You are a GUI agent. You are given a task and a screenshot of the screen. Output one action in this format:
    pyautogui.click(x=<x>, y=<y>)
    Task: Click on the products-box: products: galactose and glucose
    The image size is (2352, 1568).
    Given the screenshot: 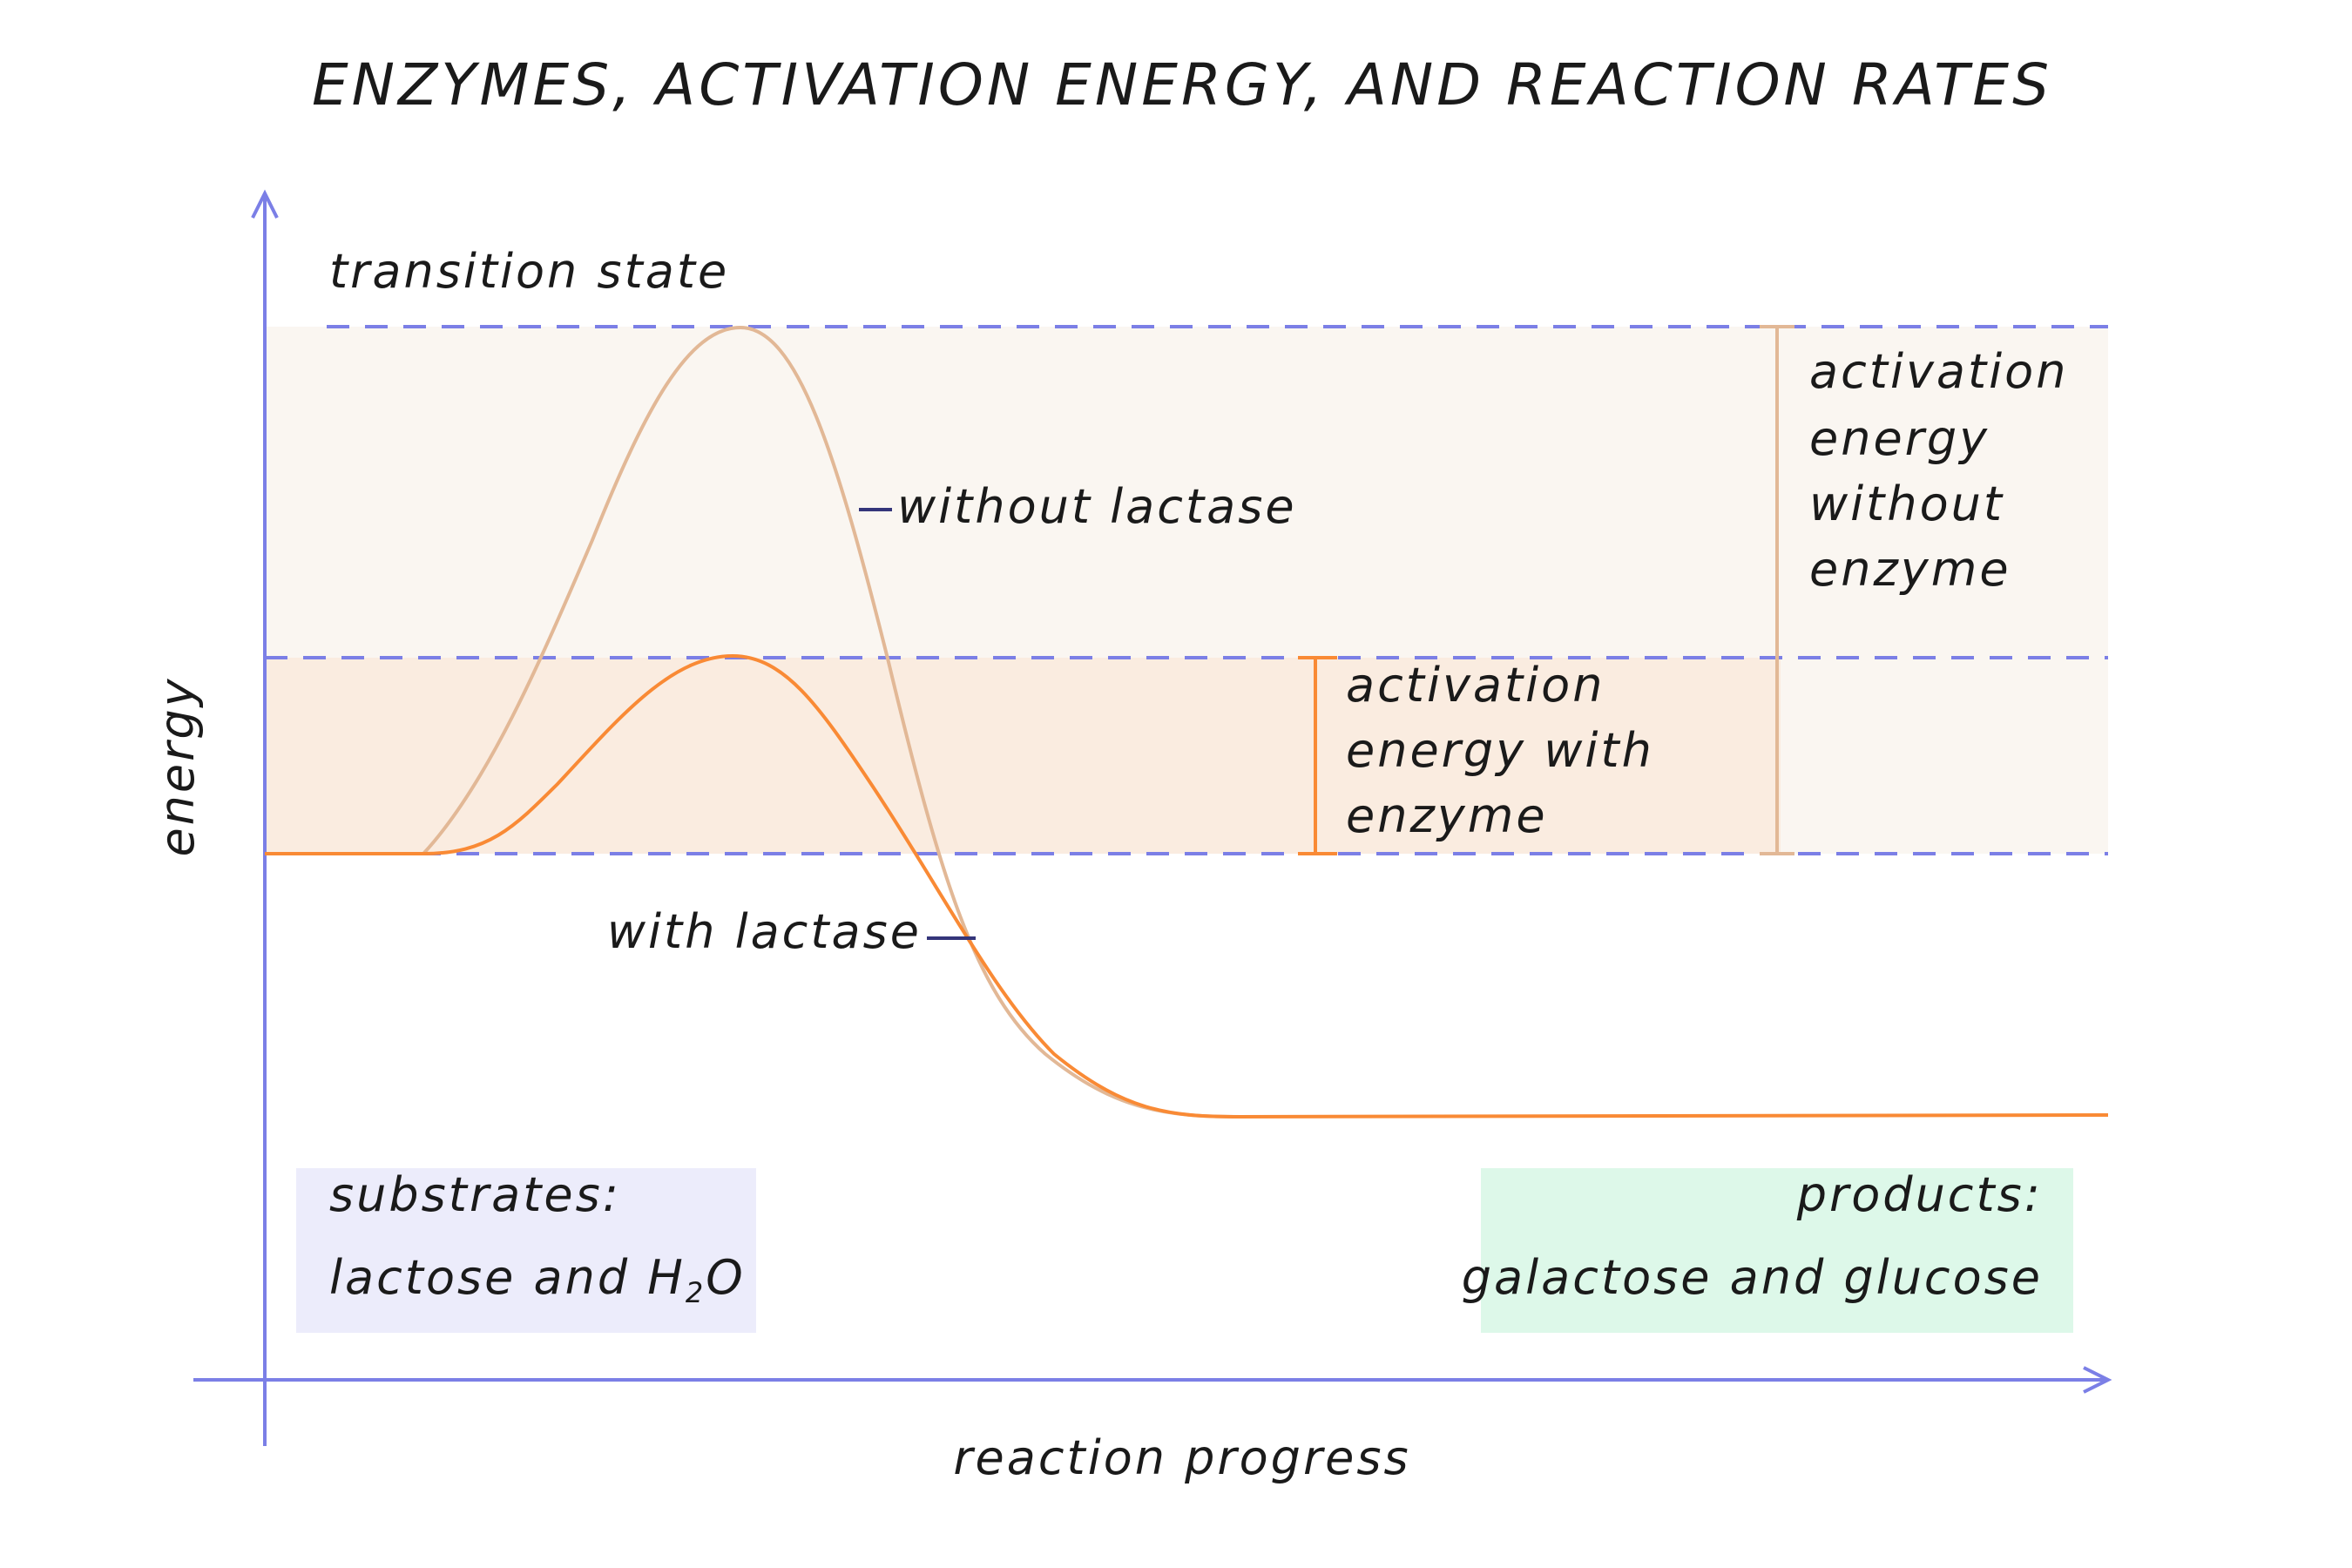 What is the action you would take?
    pyautogui.click(x=1767, y=1250)
    